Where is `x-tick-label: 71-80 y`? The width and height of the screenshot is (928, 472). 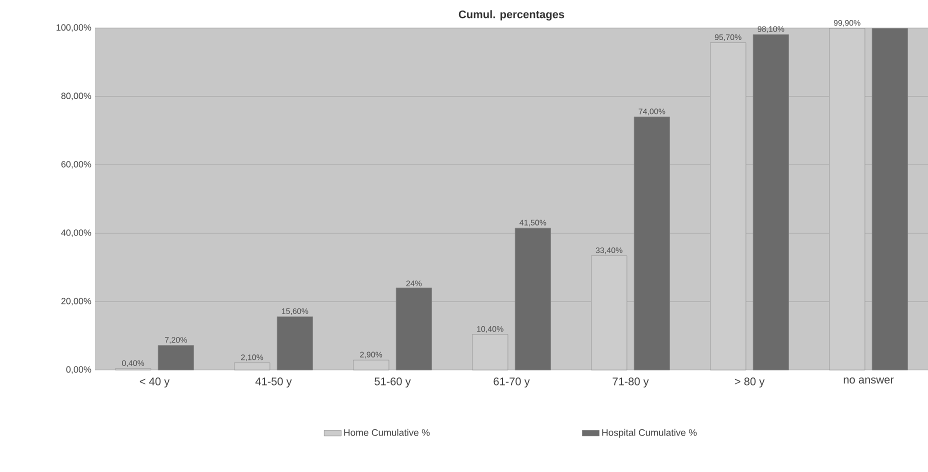
x-tick-label: 71-80 y is located at coordinates (630, 383).